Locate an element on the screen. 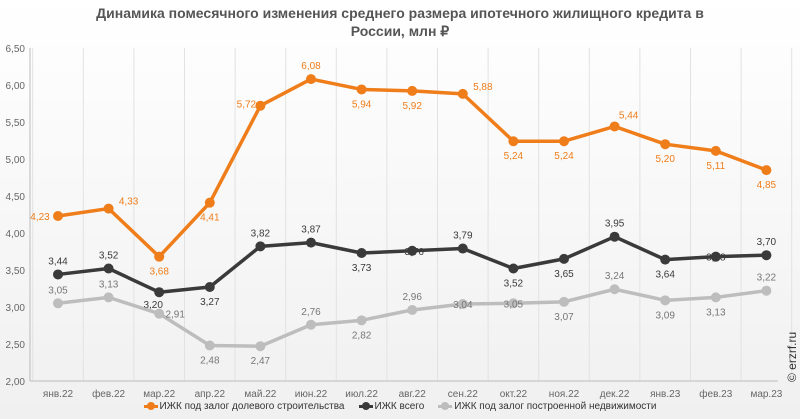 The height and width of the screenshot is (419, 800). x-tick-label: янв.23 is located at coordinates (665, 394).